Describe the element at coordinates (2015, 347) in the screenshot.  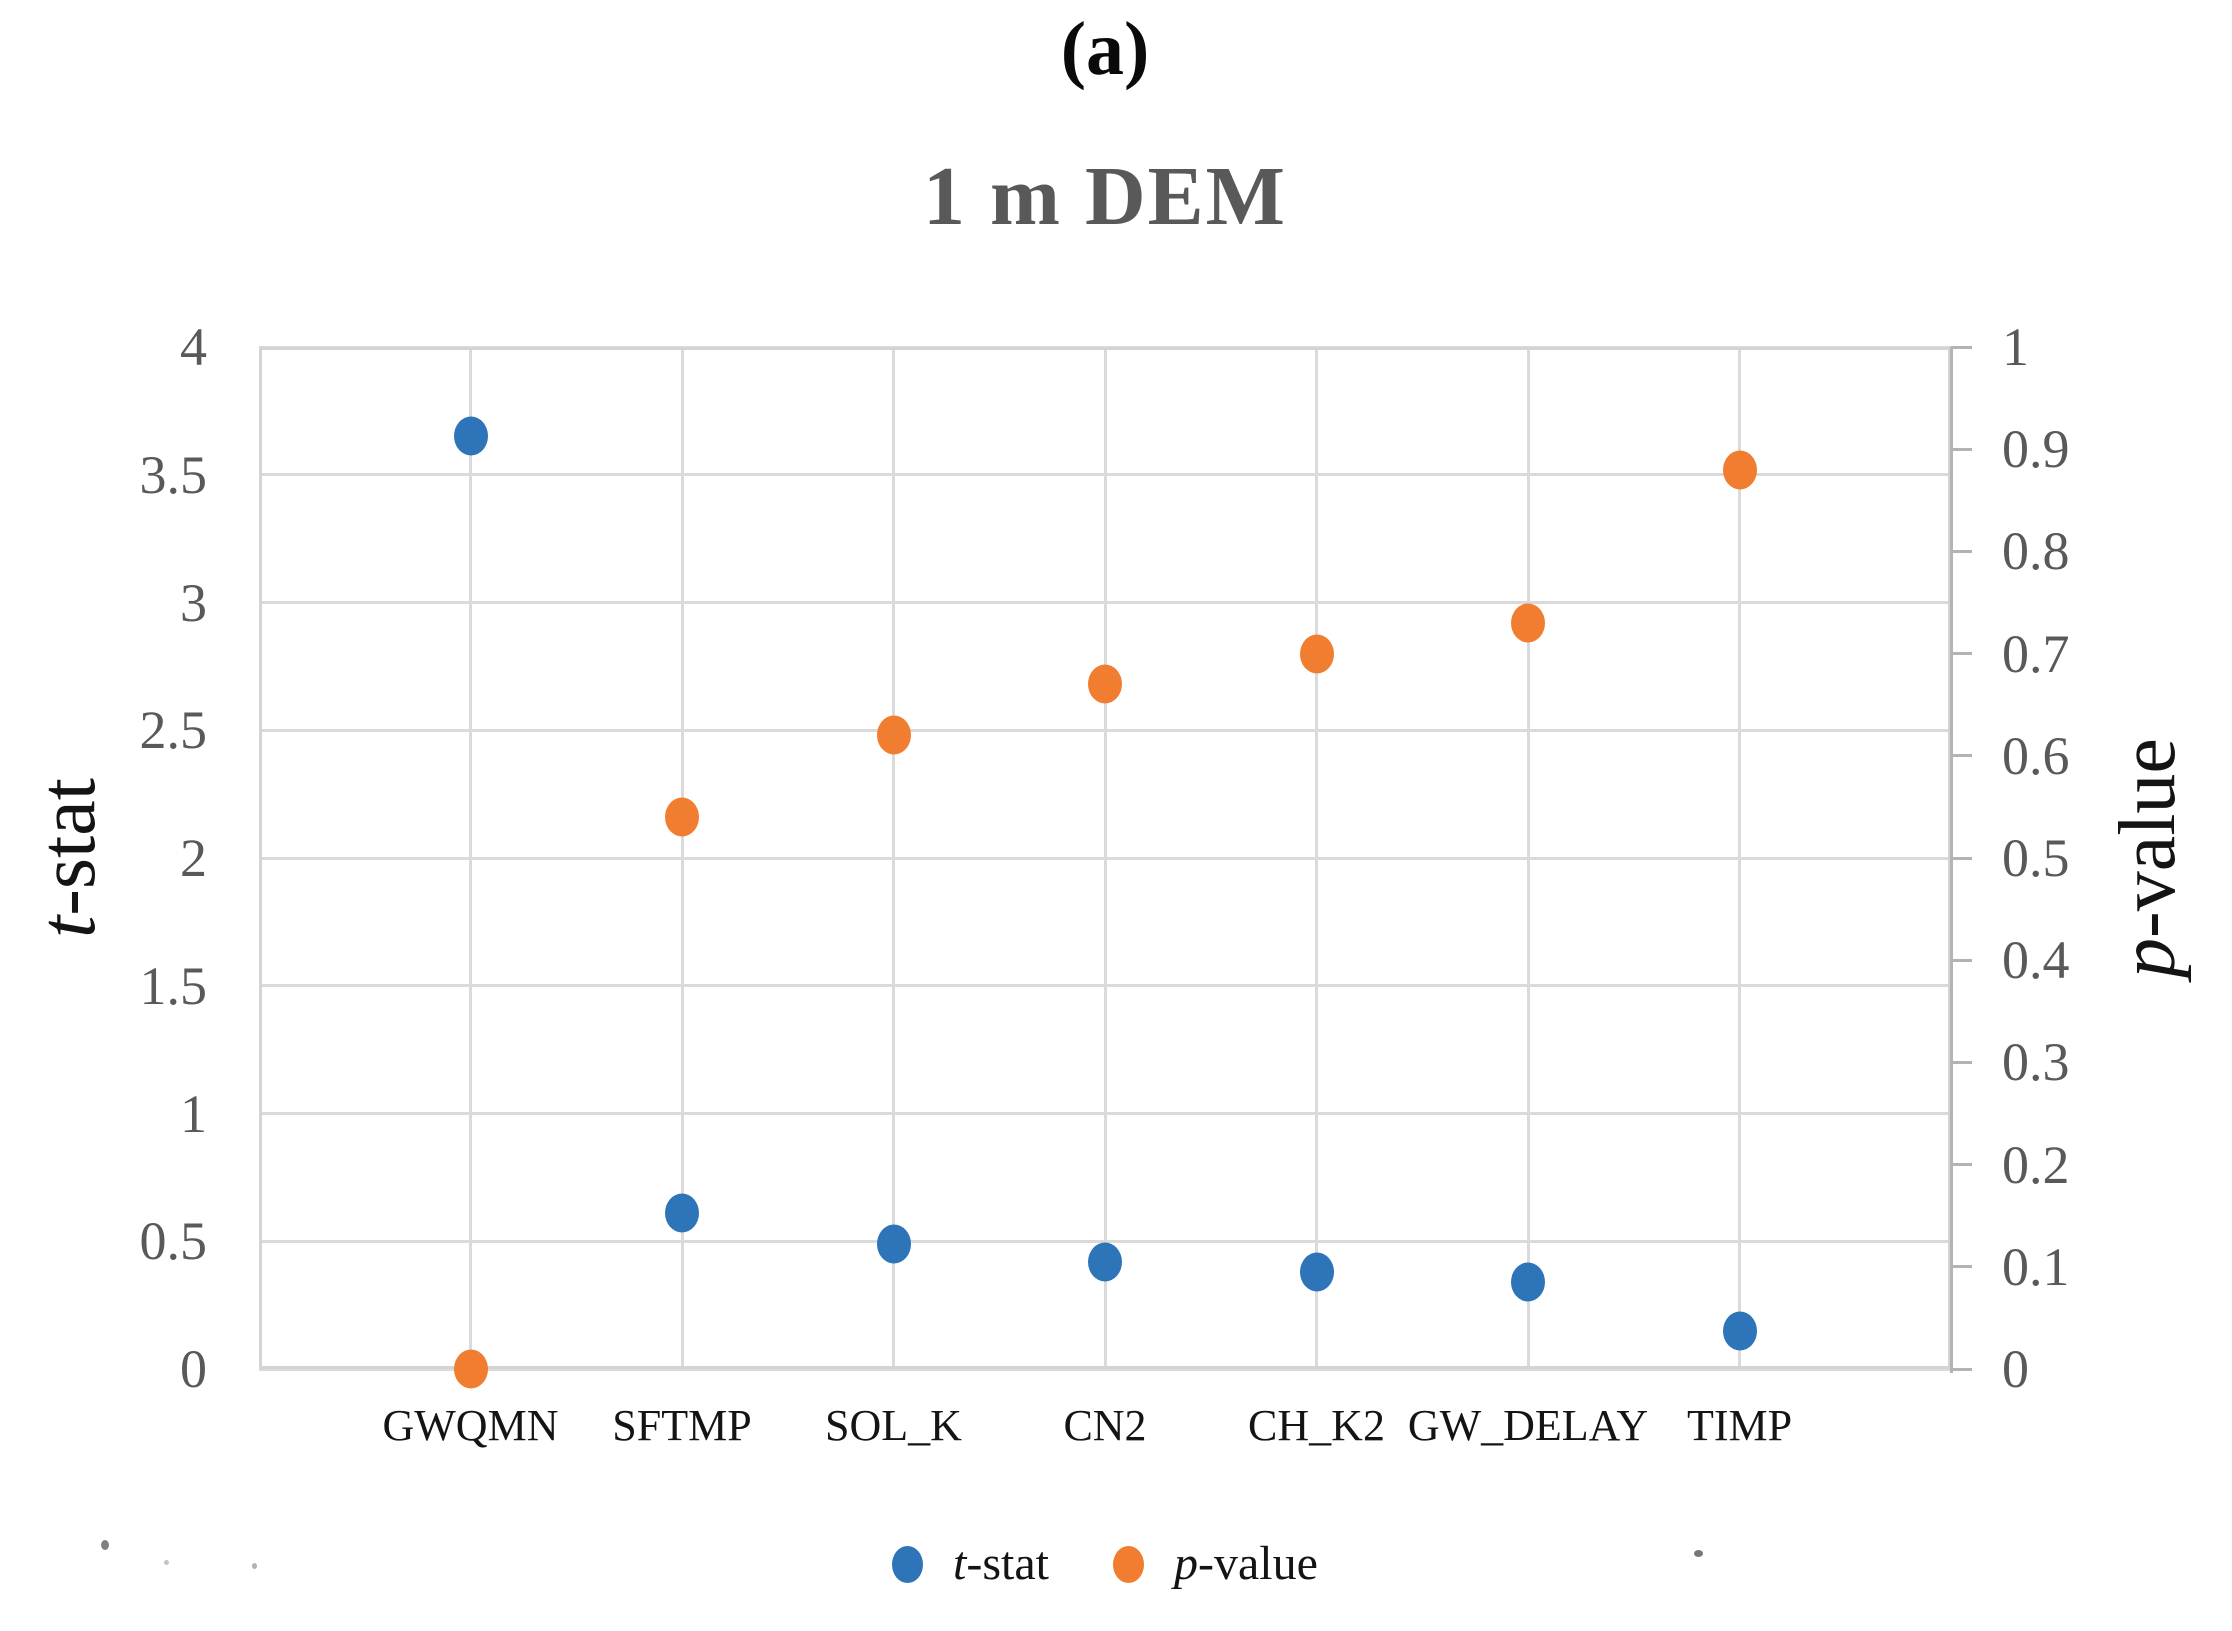
I see `right-axis-tick-label: 1` at that location.